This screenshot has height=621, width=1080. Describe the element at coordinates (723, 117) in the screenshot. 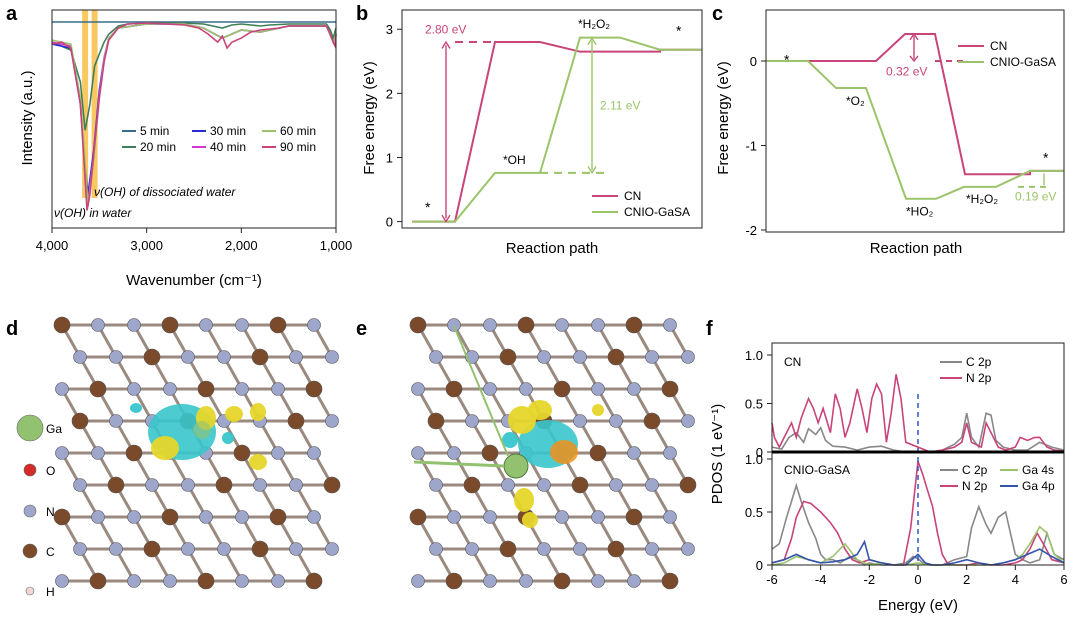

I see `c-y-axis-label: Free energy (eV)` at that location.